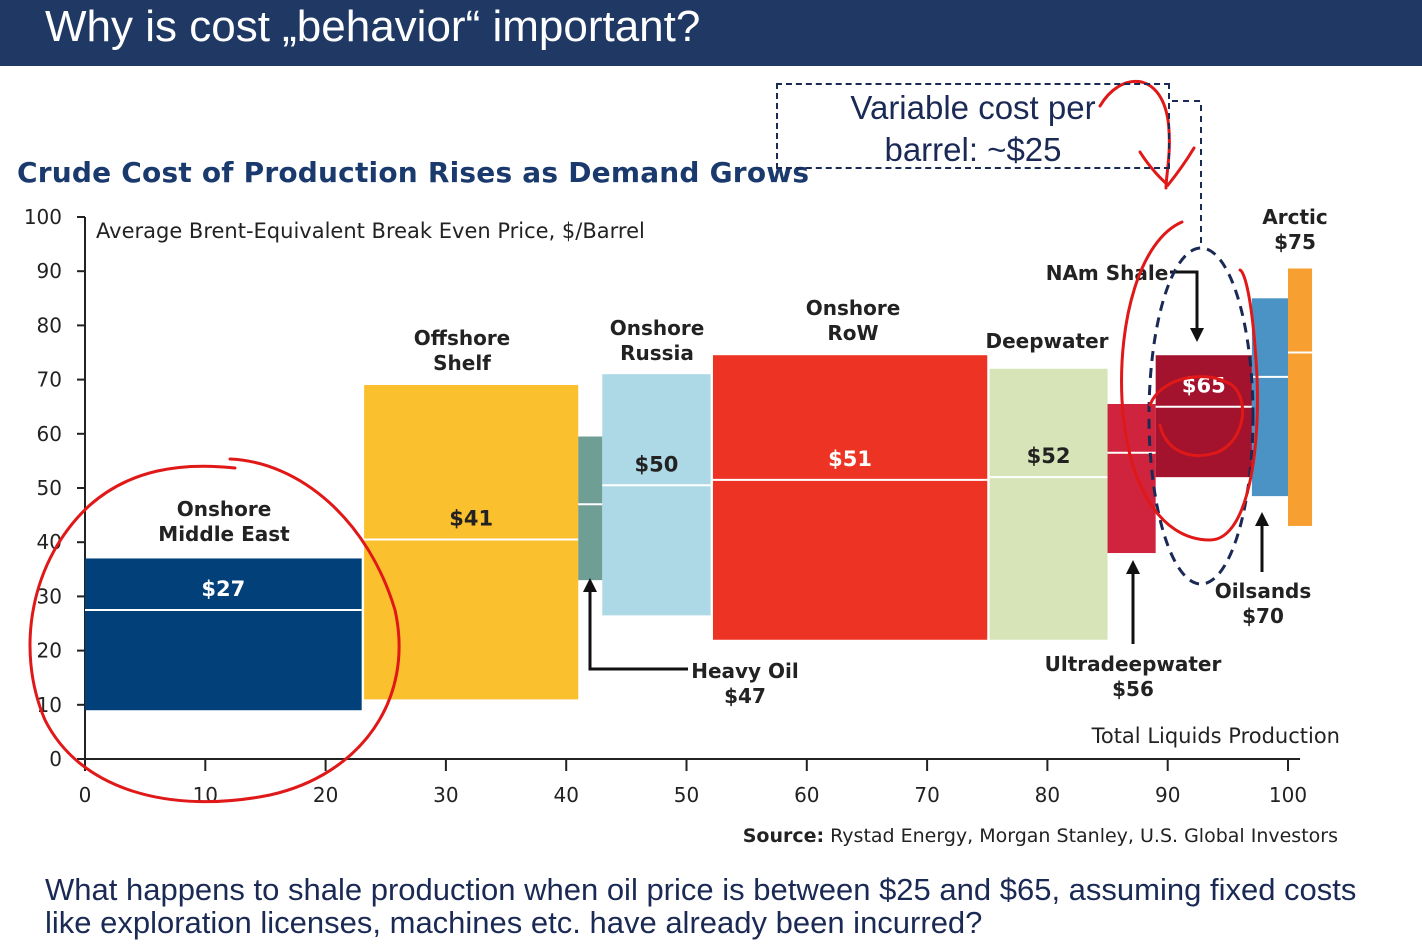  What do you see at coordinates (638, 630) in the screenshot?
I see `arrow-heavy-oil` at bounding box center [638, 630].